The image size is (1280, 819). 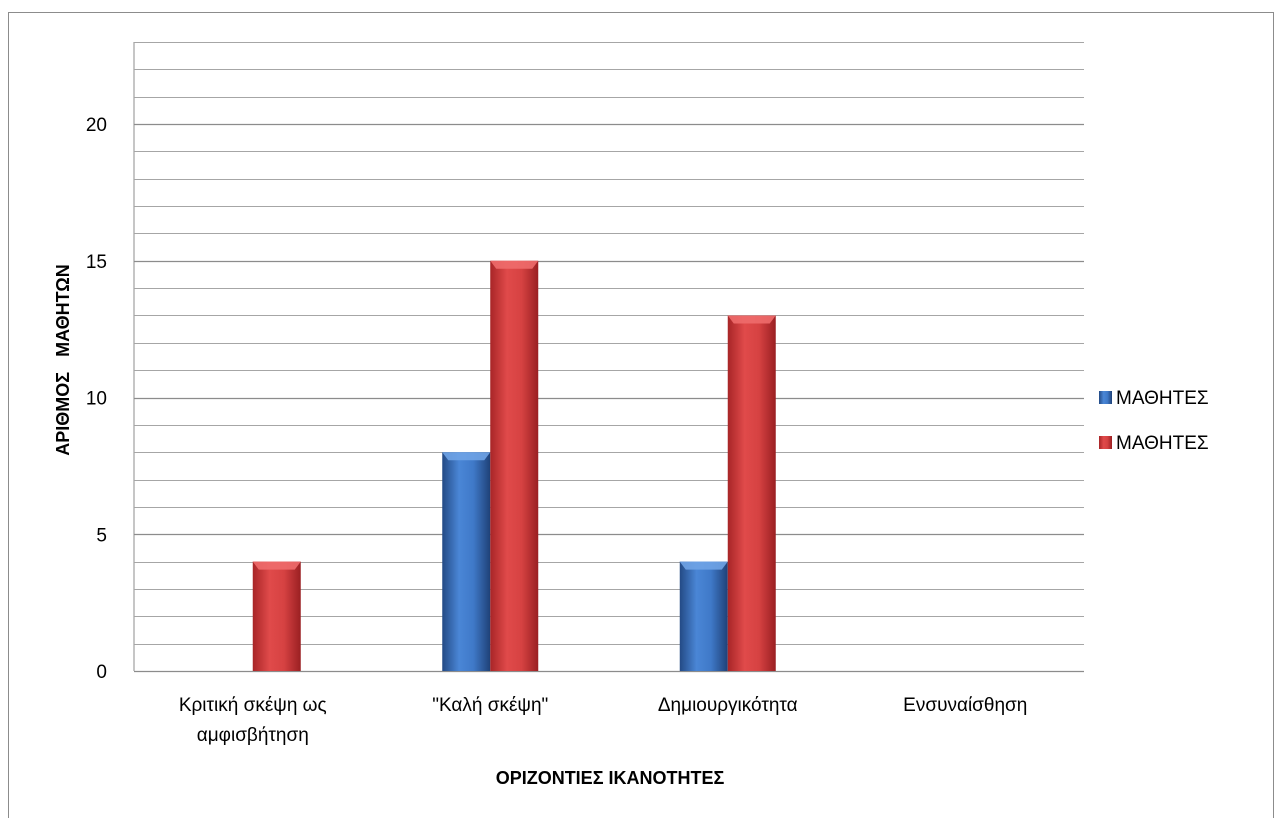 I want to click on y-tick-label: 20, so click(x=96, y=125).